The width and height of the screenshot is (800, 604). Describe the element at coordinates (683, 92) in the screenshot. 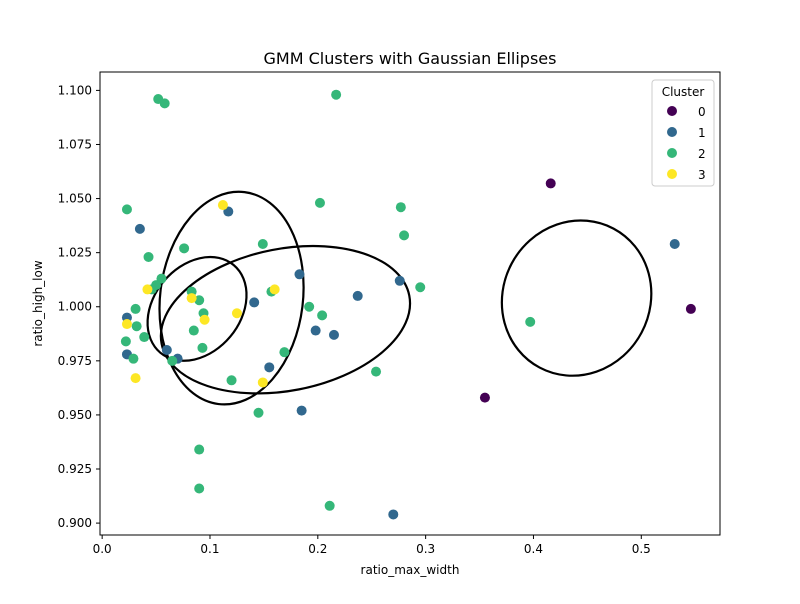

I see `legend-title: Cluster` at that location.